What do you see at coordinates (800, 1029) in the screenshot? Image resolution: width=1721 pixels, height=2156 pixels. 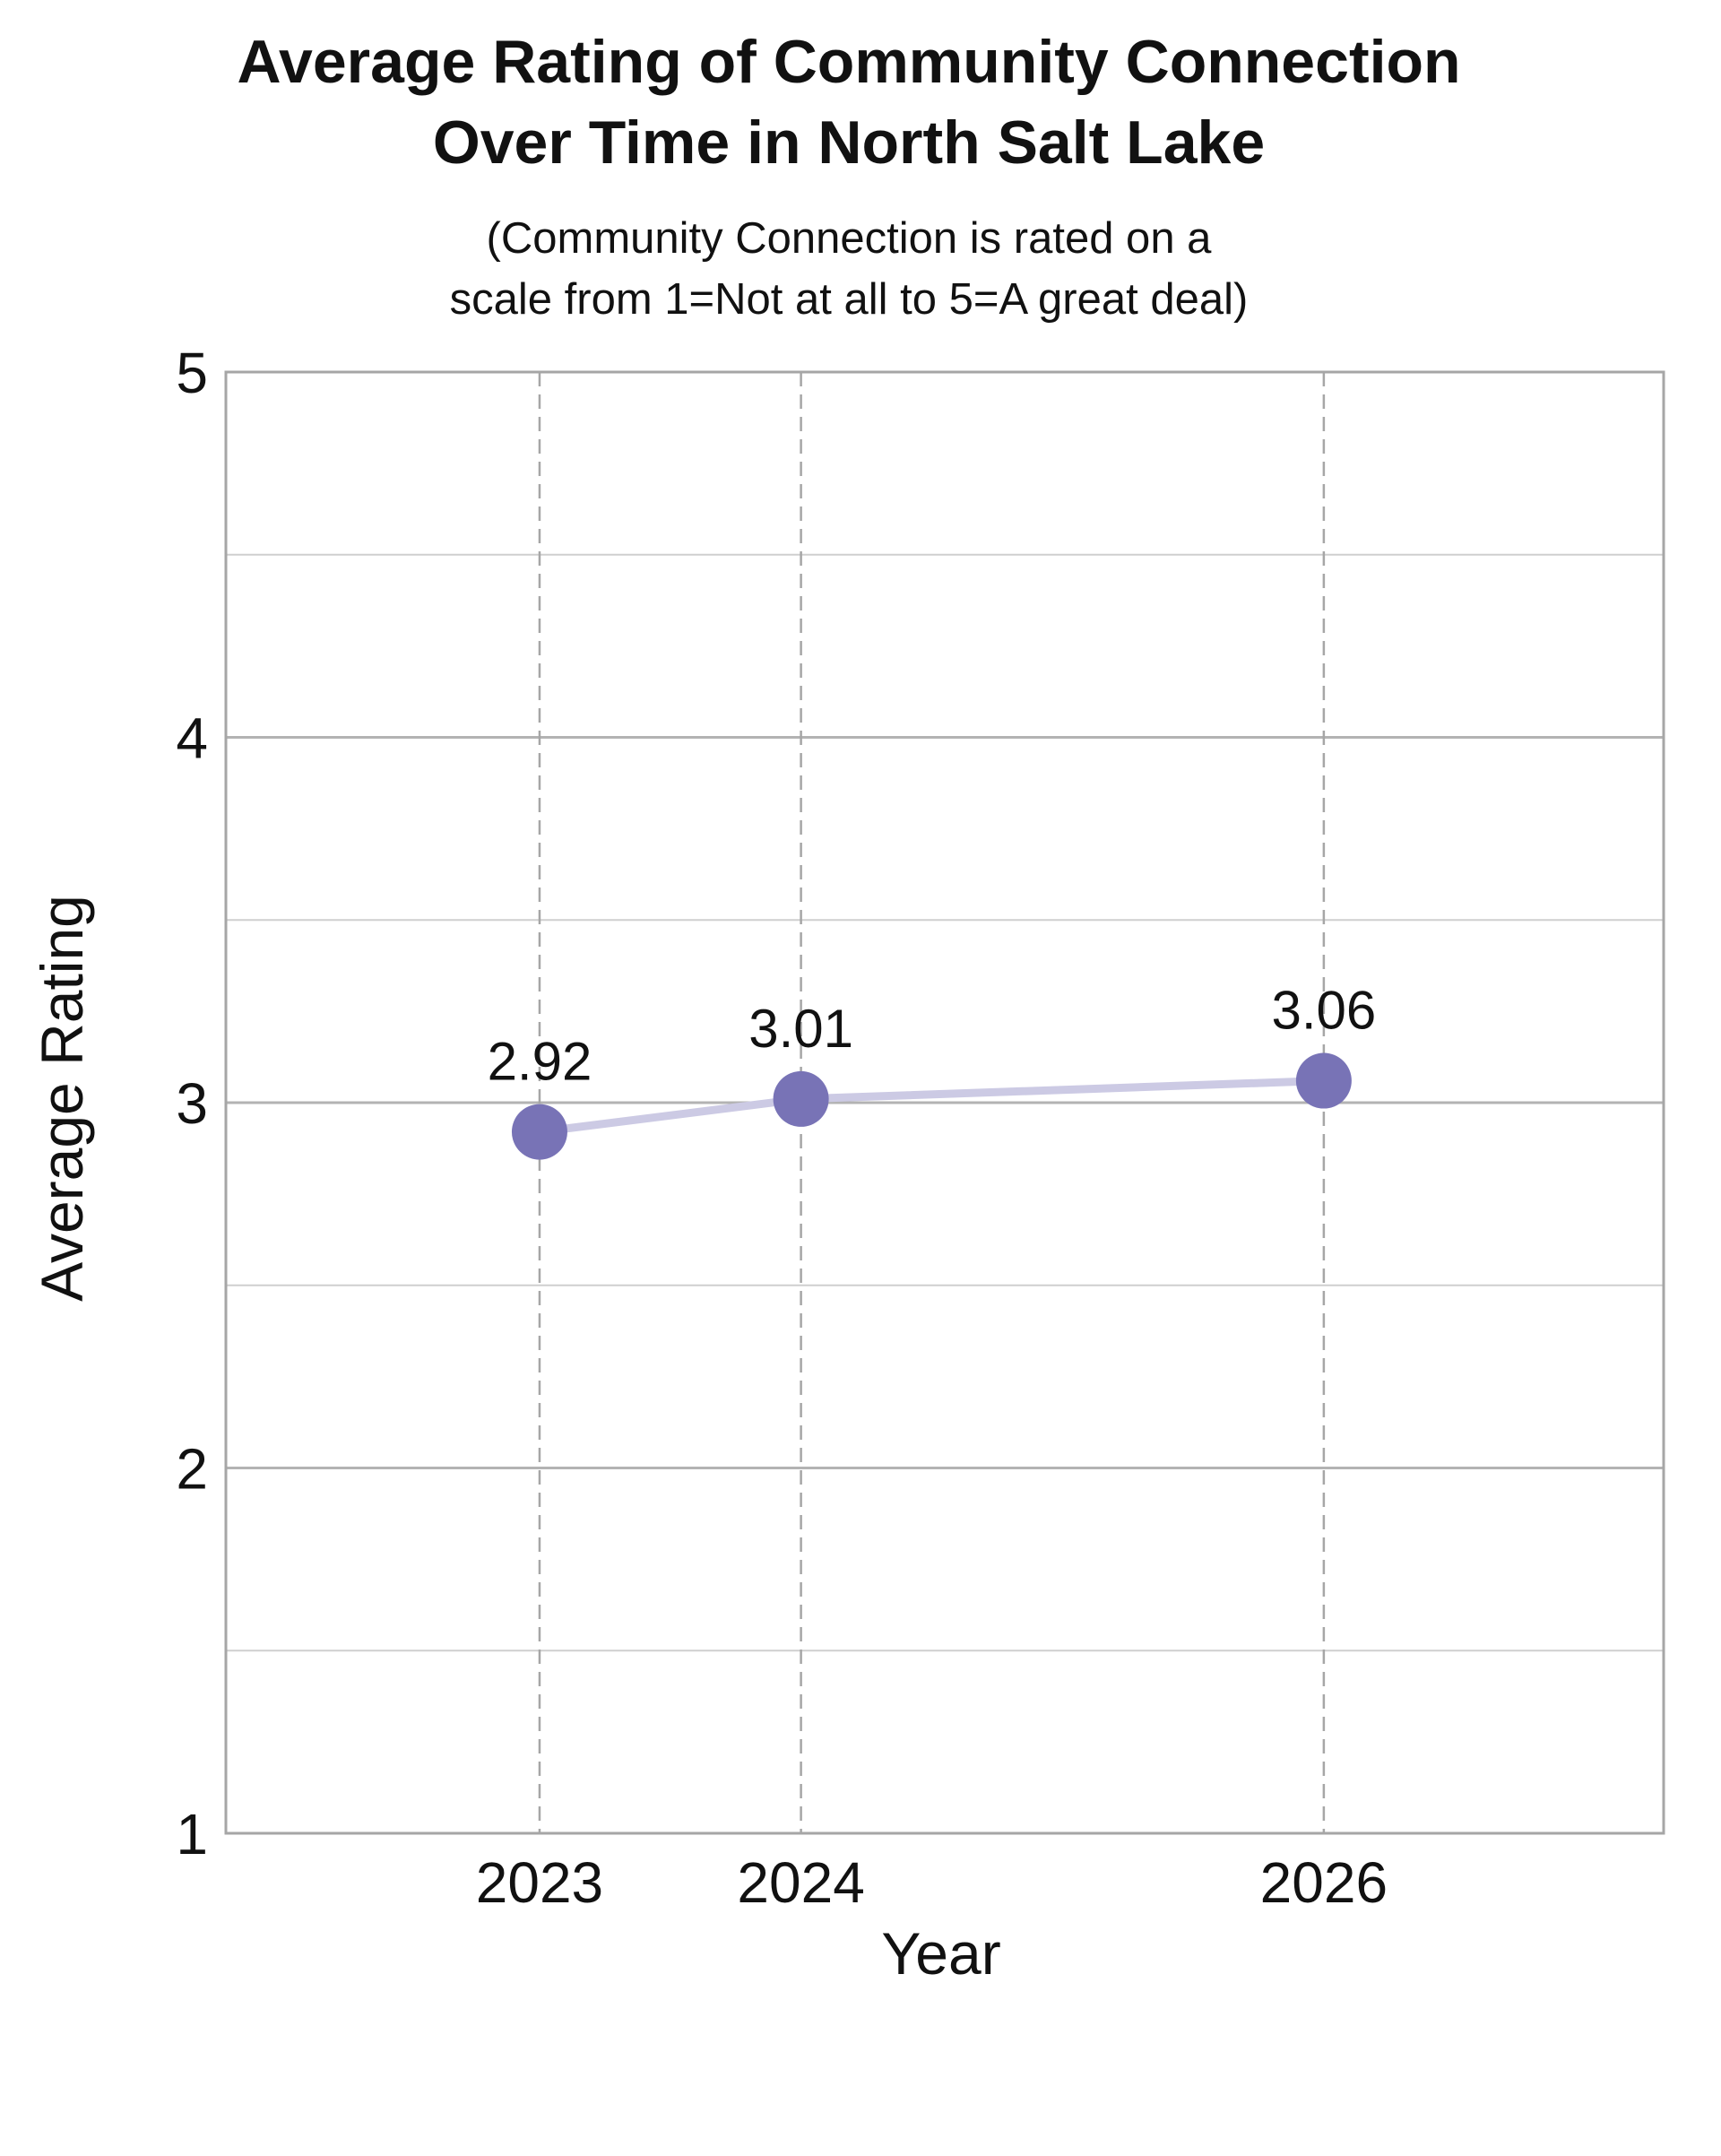 I see `data-label: 3.01` at bounding box center [800, 1029].